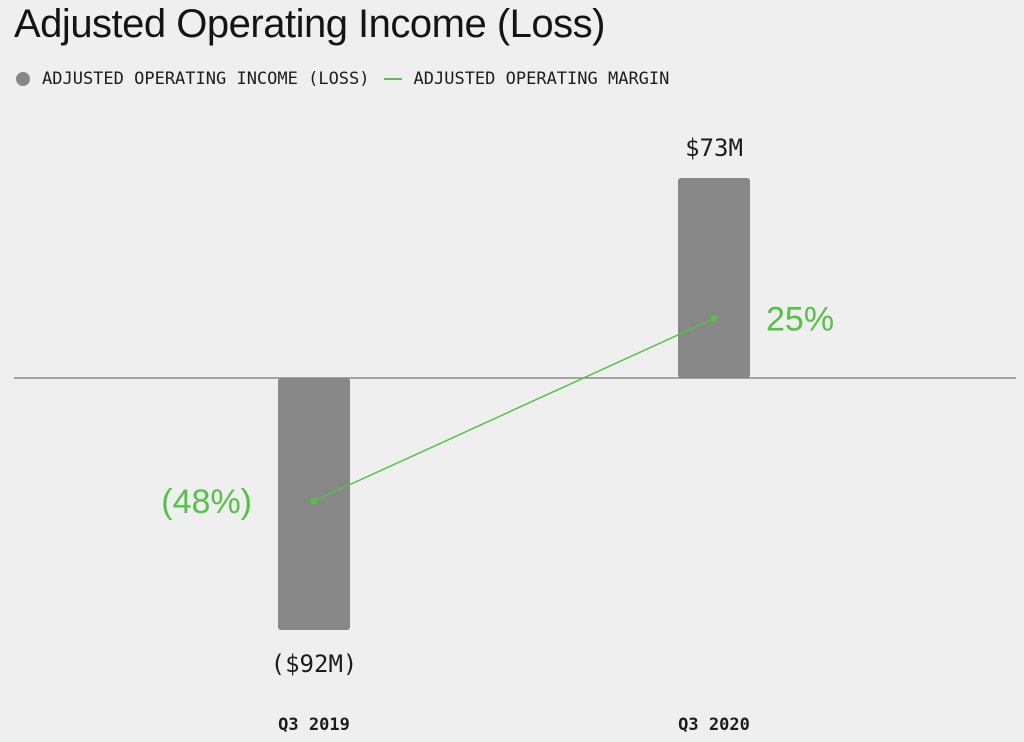  What do you see at coordinates (714, 725) in the screenshot?
I see `category-label: Q3 2020` at bounding box center [714, 725].